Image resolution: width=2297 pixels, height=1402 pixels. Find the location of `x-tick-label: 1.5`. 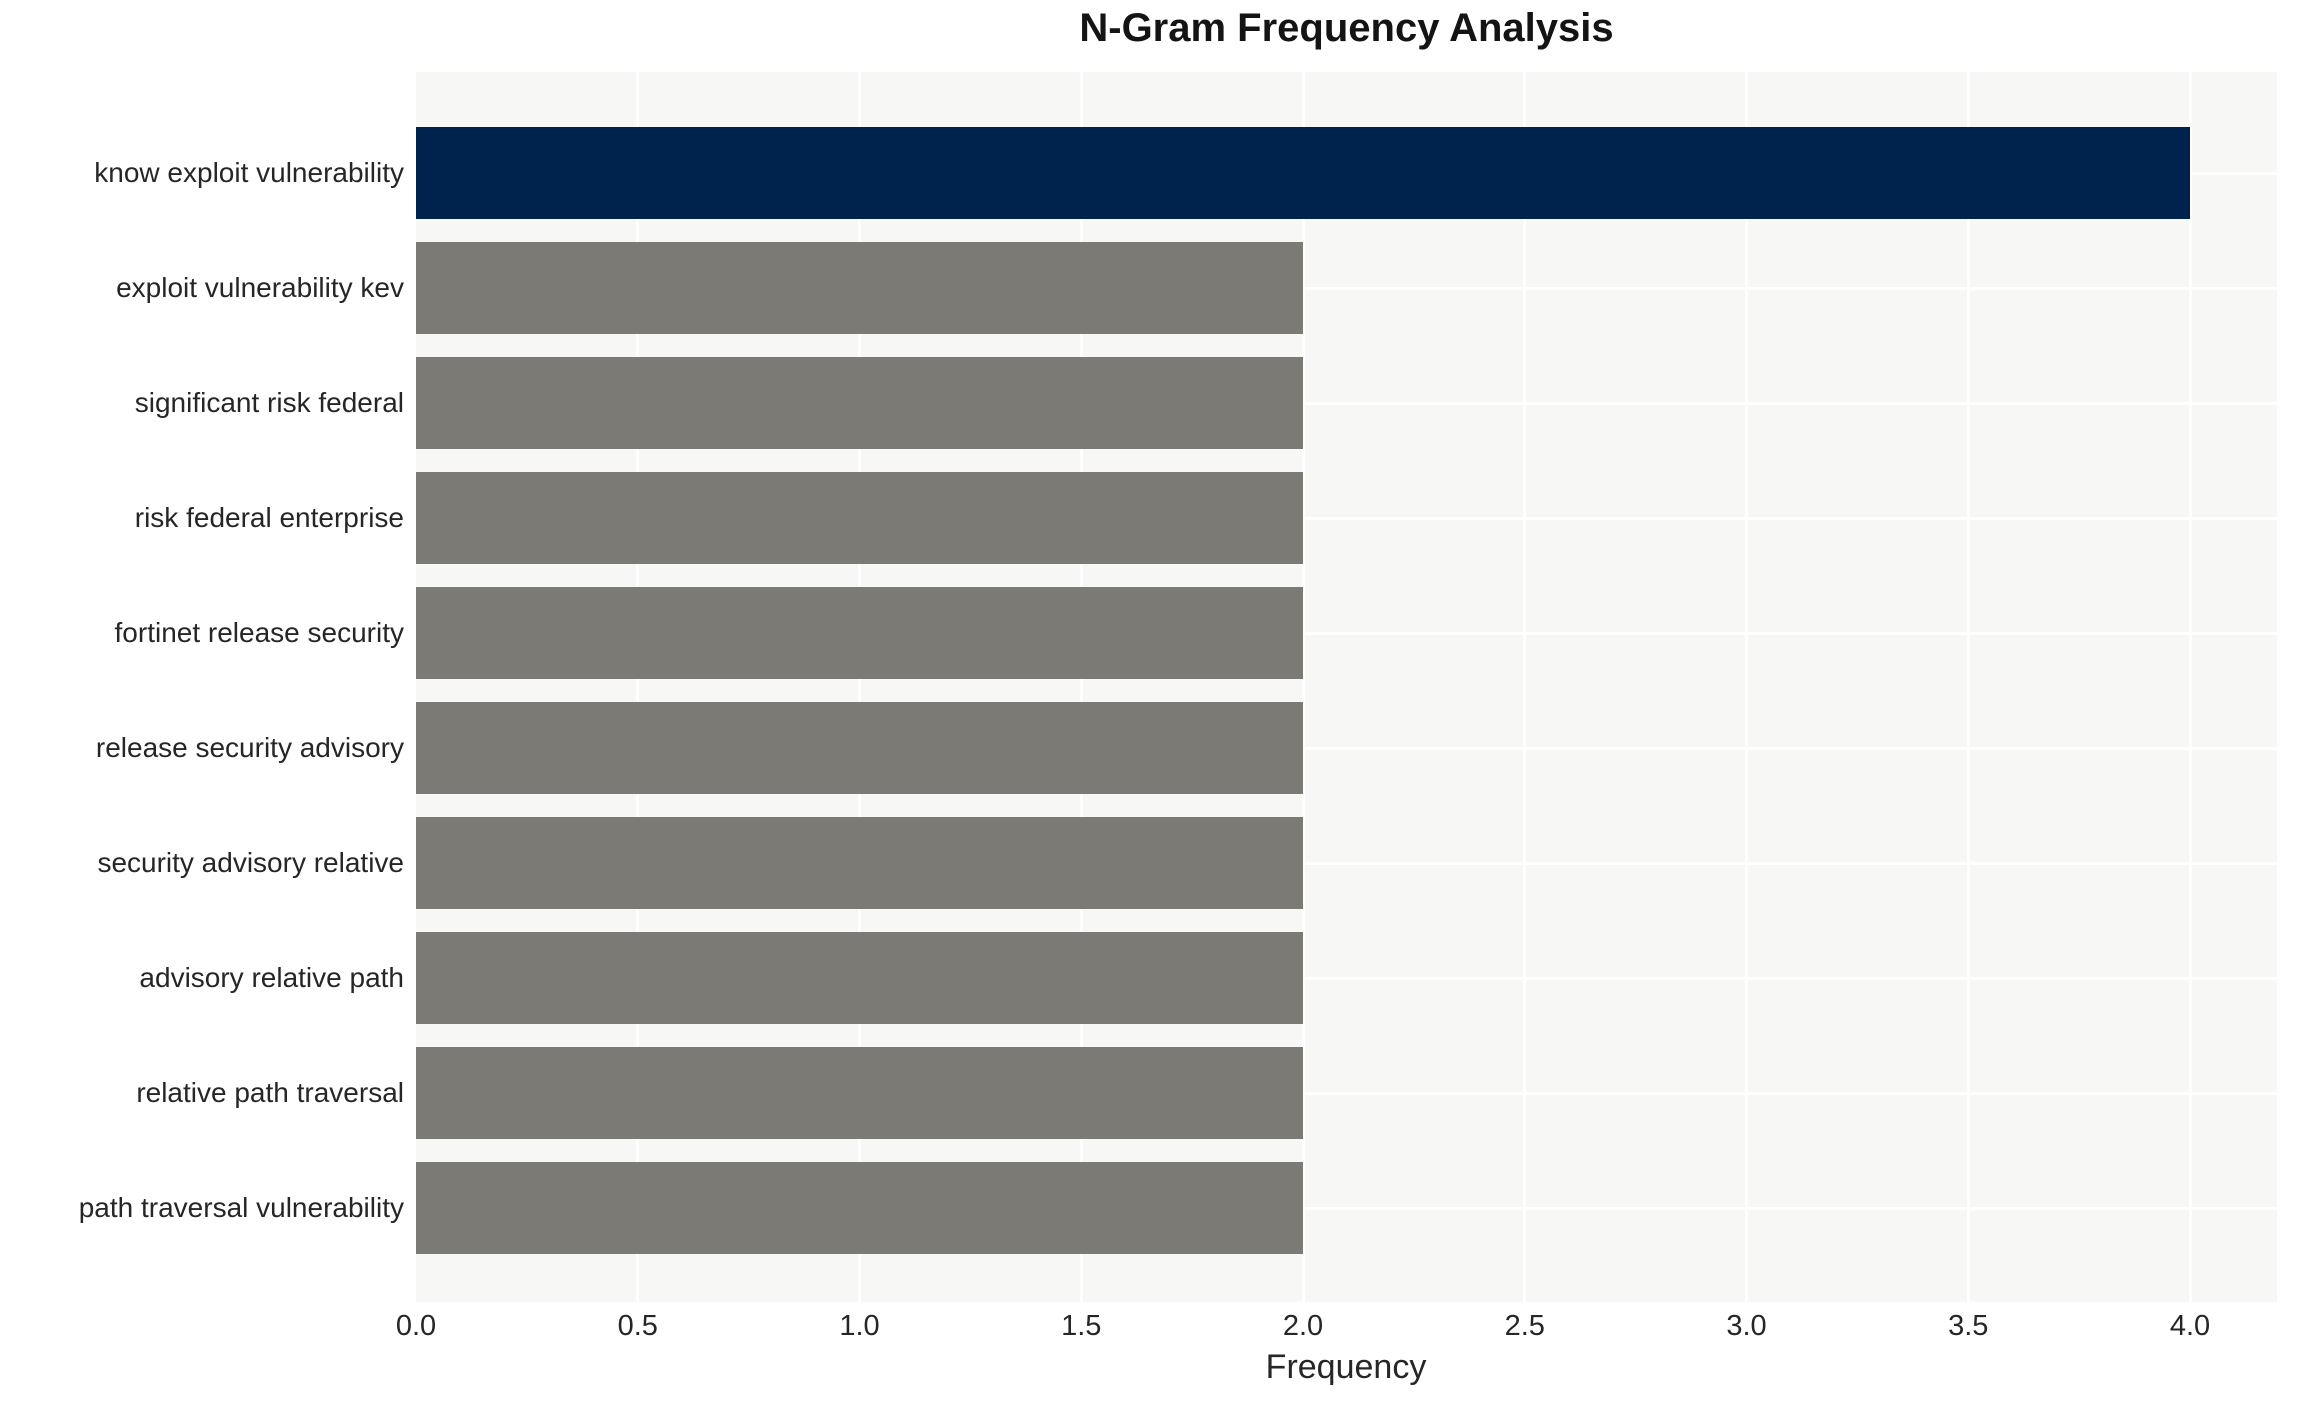

x-tick-label: 1.5 is located at coordinates (1081, 1326).